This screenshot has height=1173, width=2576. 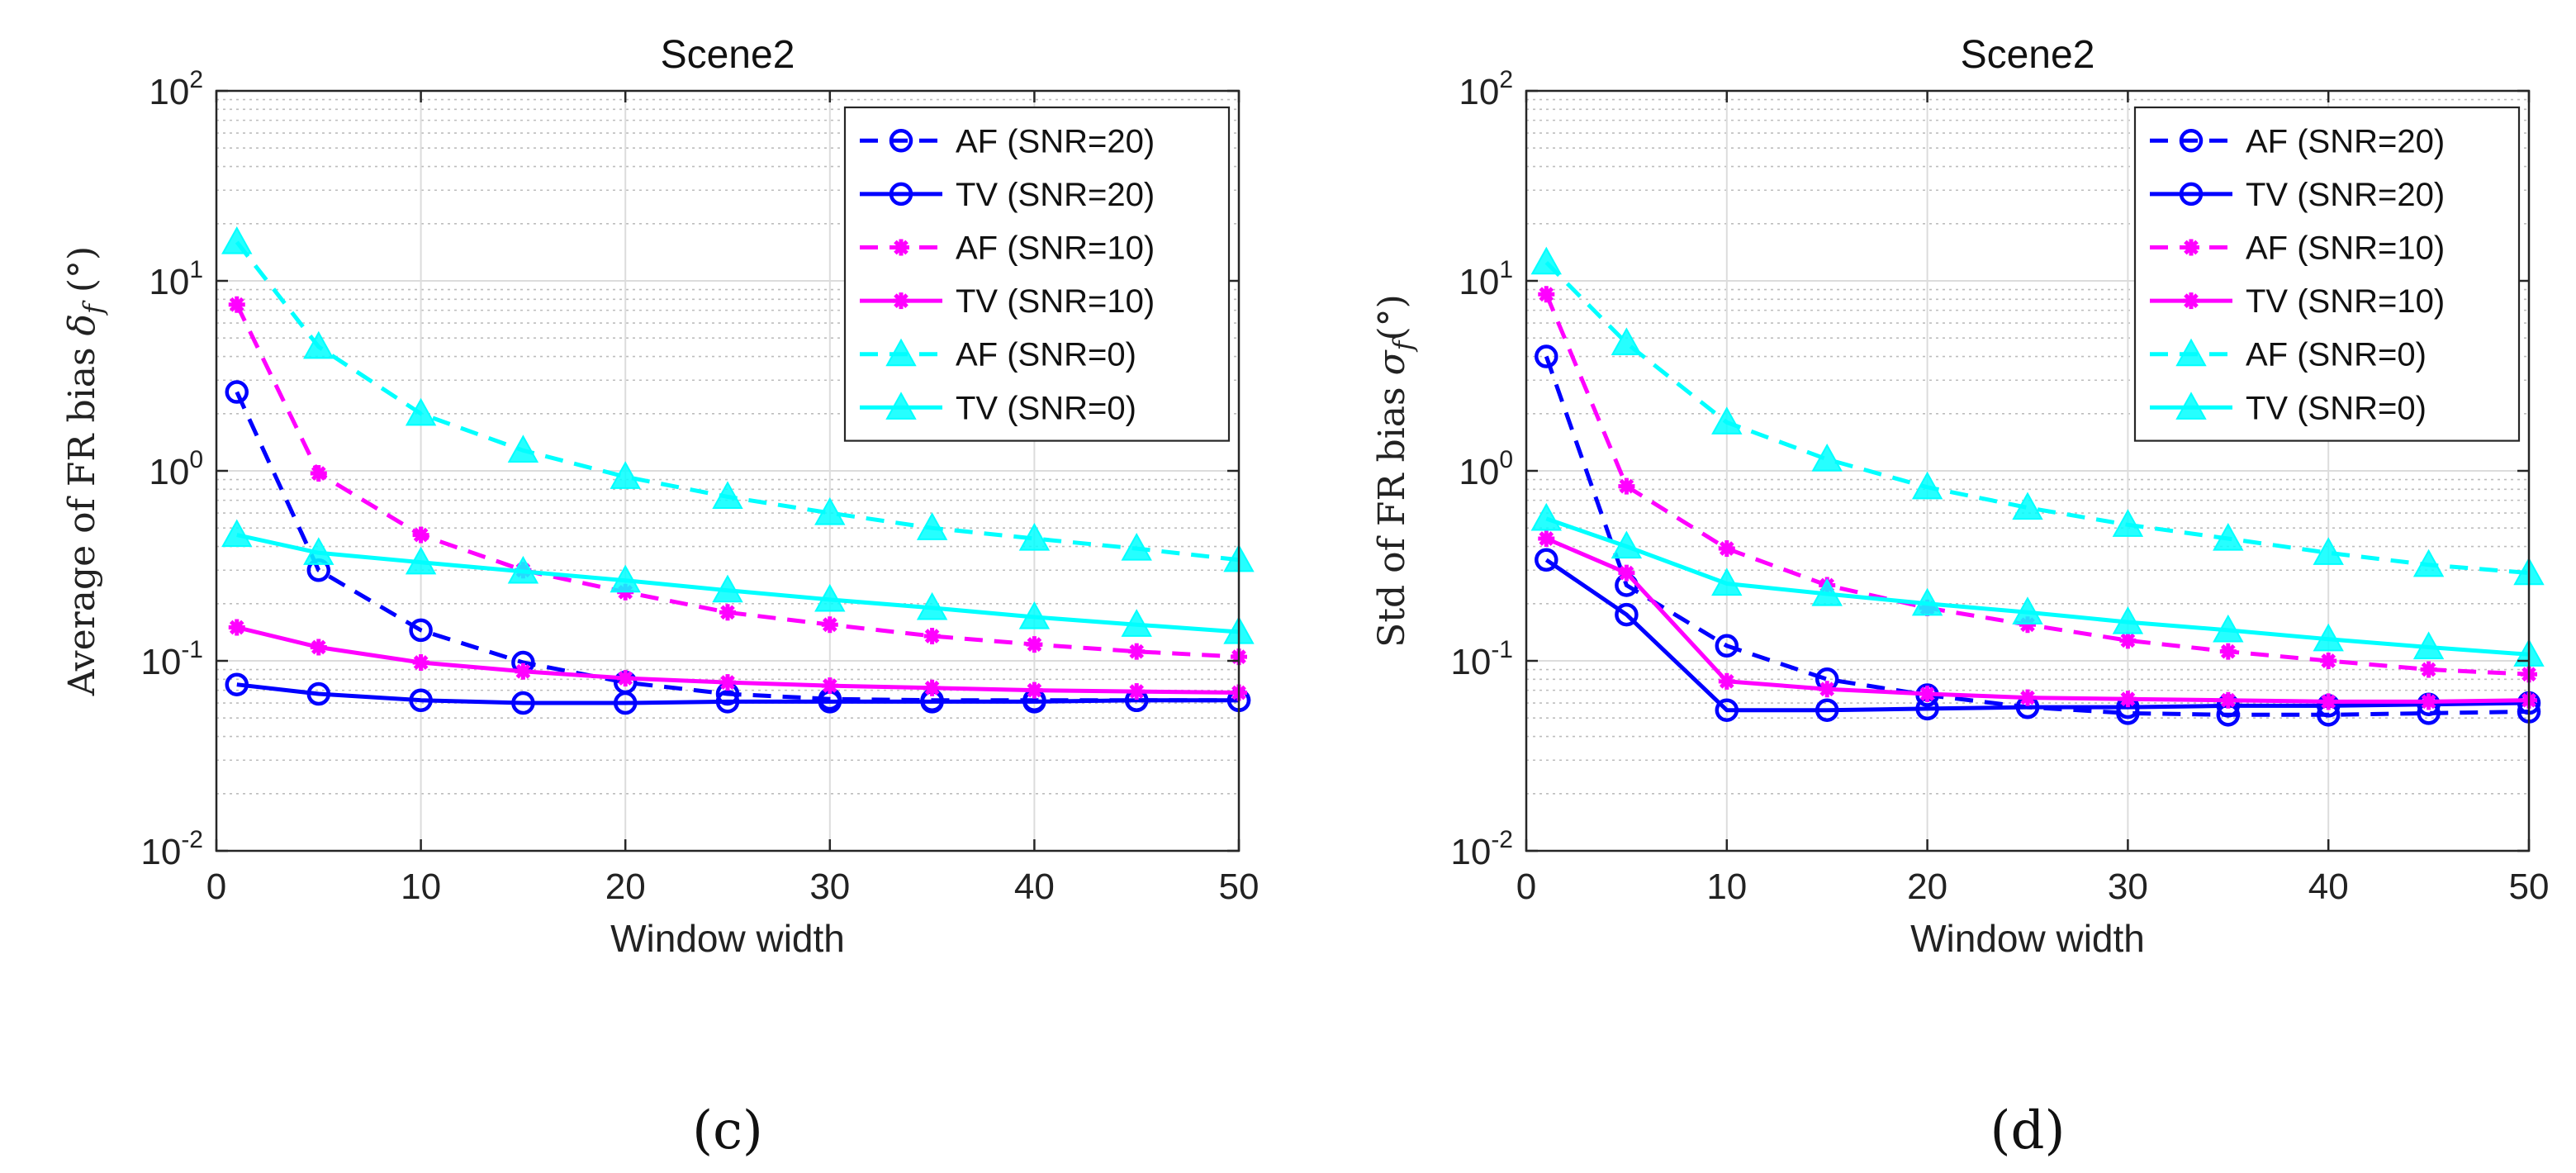 I want to click on x-tick-label: 20, so click(x=1927, y=887).